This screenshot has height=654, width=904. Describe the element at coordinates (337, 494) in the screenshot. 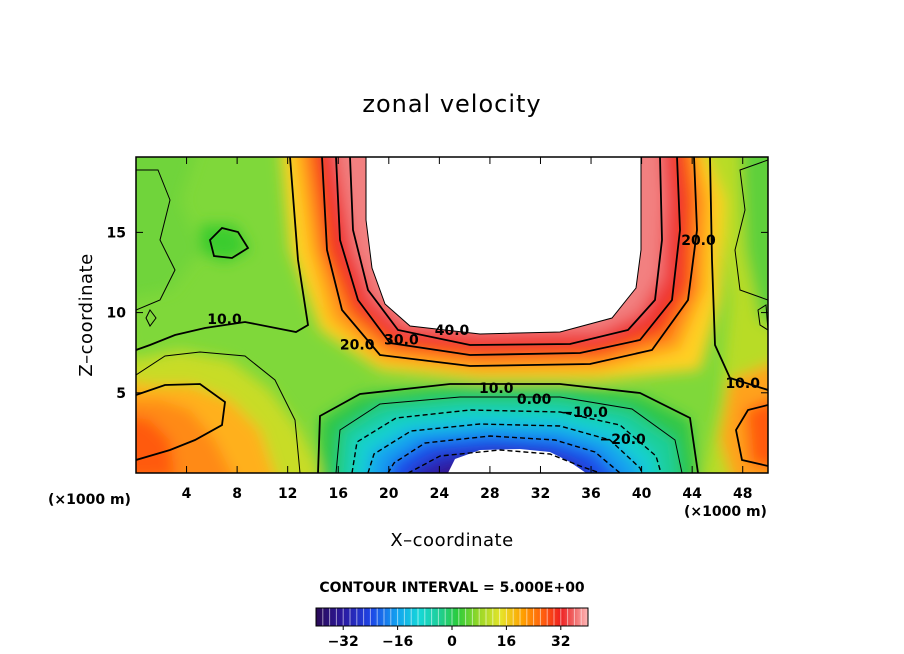

I see `x-tick-label: 16` at that location.